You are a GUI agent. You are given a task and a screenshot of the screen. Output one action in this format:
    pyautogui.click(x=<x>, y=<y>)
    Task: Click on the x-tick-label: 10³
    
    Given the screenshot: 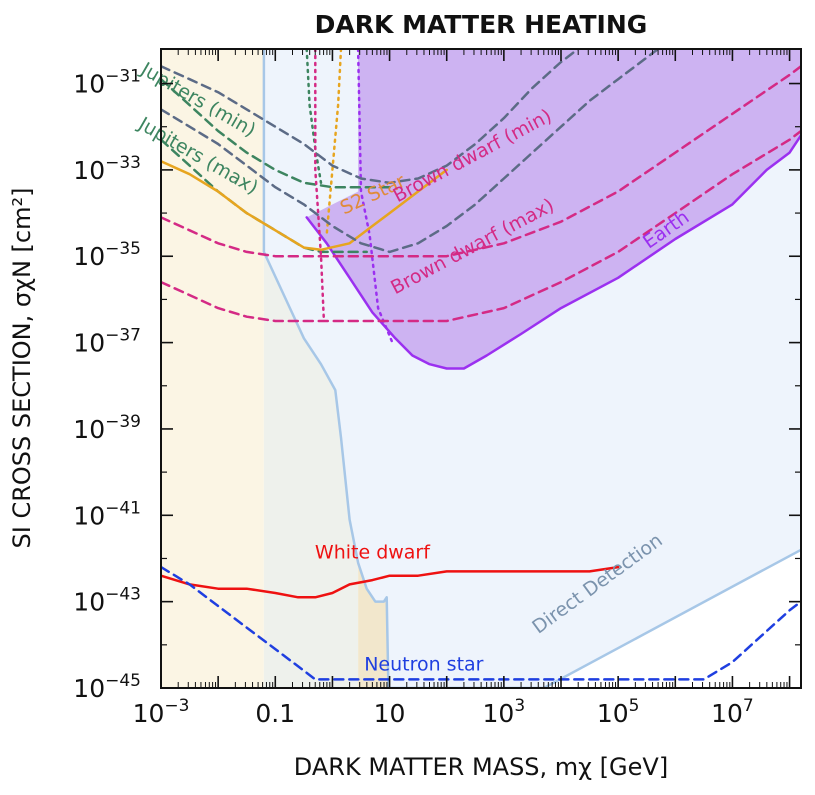 What is the action you would take?
    pyautogui.click(x=504, y=712)
    